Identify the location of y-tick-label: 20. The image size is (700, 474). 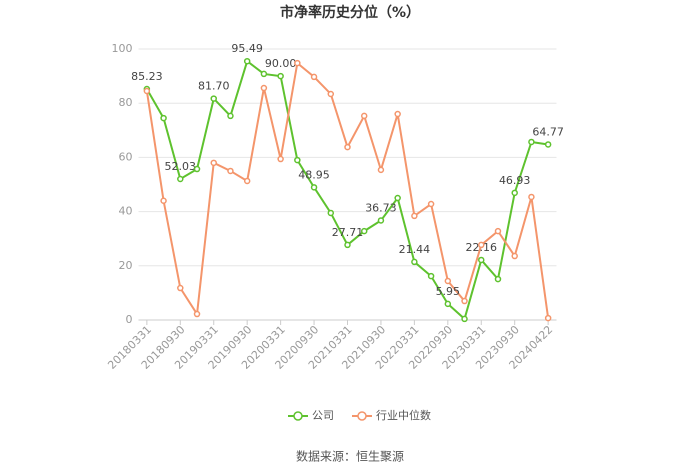
(126, 265).